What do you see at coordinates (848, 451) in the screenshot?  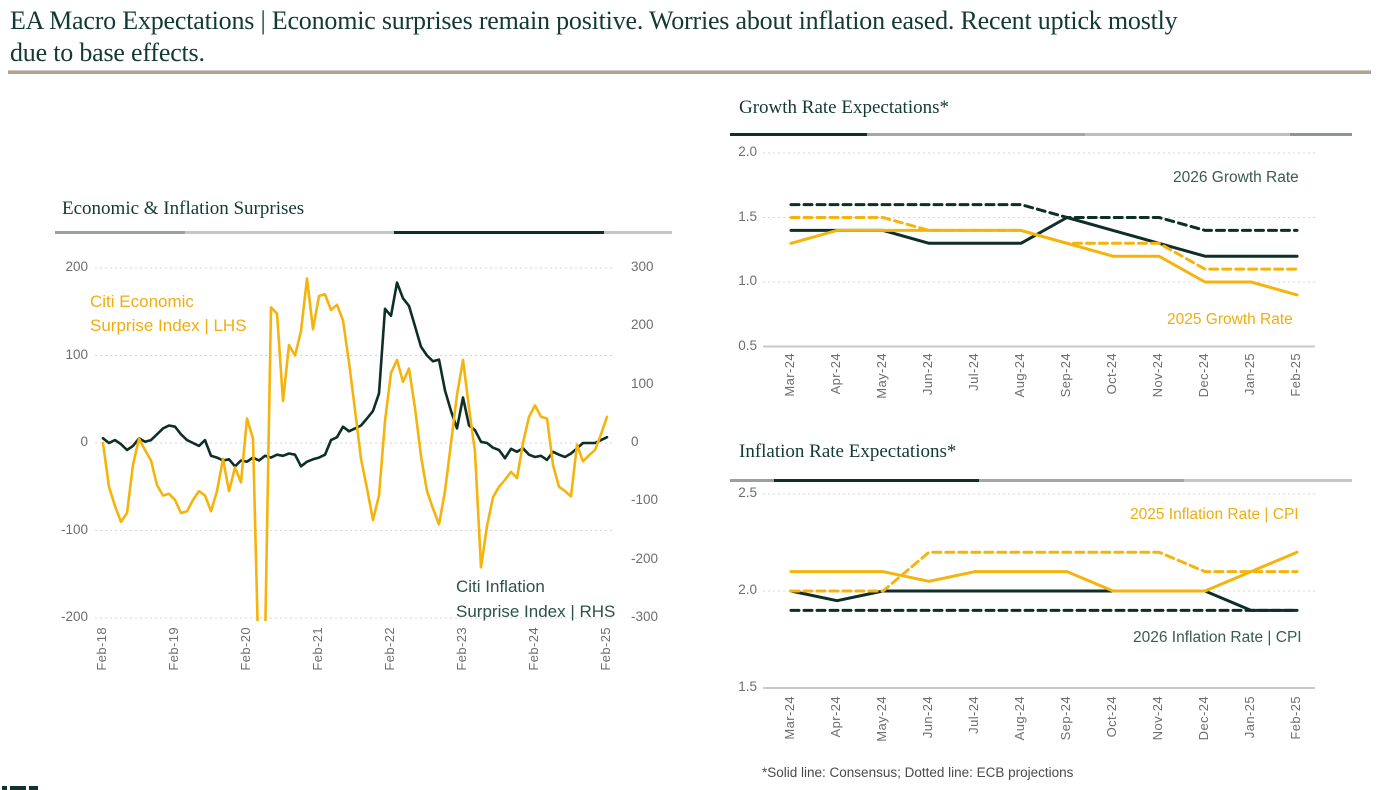 I see `inflation-chart-title: Inflation Rate Expectations*` at bounding box center [848, 451].